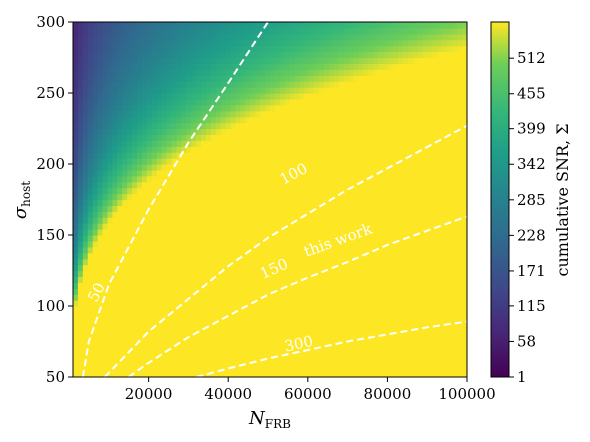 The width and height of the screenshot is (590, 442). What do you see at coordinates (238, 256) in the screenshot?
I see `heatmap-cell-2000` at bounding box center [238, 256].